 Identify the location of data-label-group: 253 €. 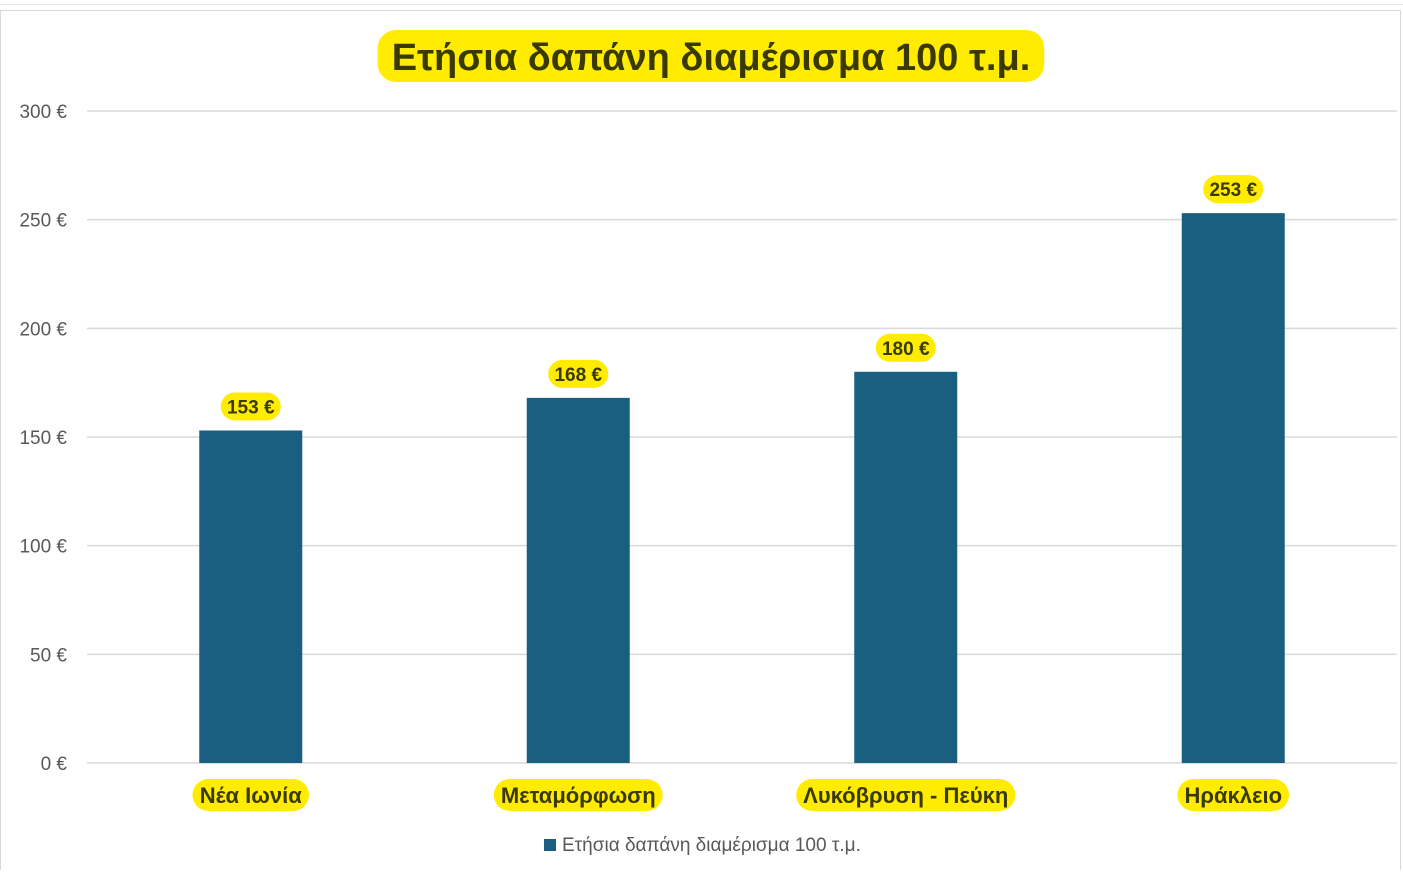
(1233, 189).